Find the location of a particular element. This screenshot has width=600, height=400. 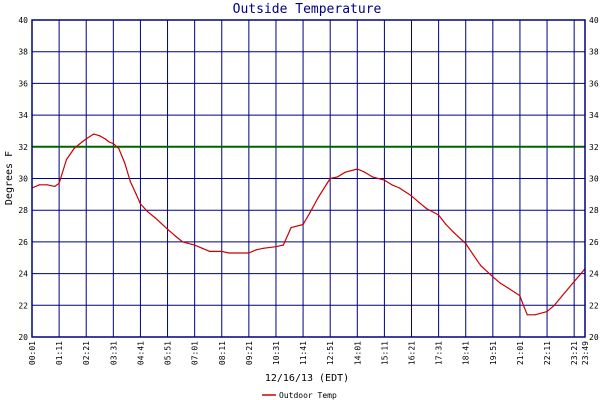

y-tick-label: 20 is located at coordinates (23, 337).